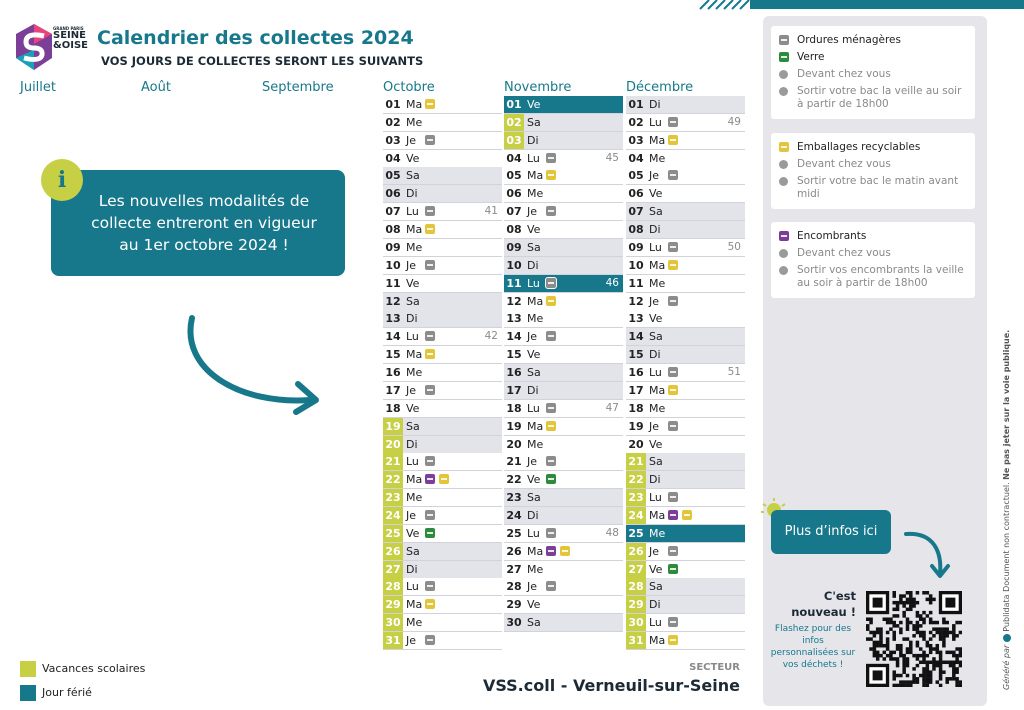 Image resolution: width=1024 pixels, height=710 pixels. Describe the element at coordinates (532, 212) in the screenshot. I see `weekday: Je` at that location.